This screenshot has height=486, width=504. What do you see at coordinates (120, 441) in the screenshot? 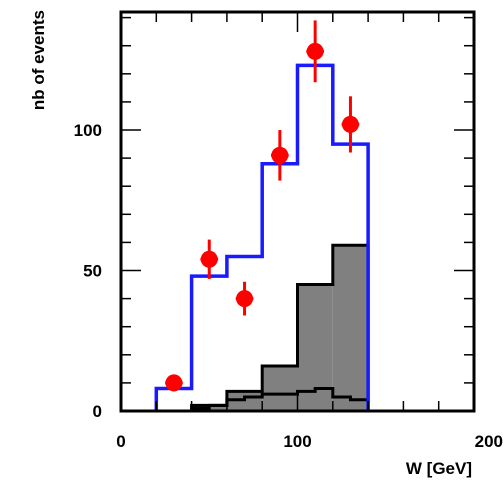
I see `x-tick-label: 0` at bounding box center [120, 441].